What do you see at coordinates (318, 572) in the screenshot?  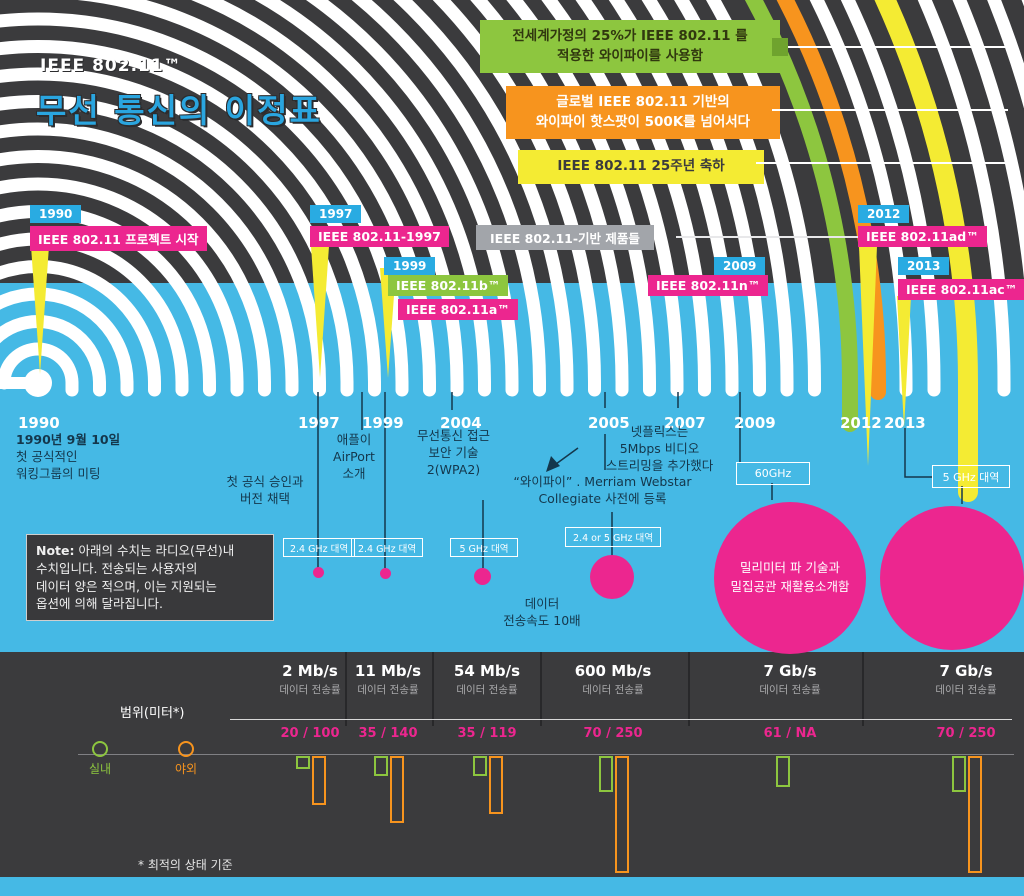 I see `rate-dot-1997` at bounding box center [318, 572].